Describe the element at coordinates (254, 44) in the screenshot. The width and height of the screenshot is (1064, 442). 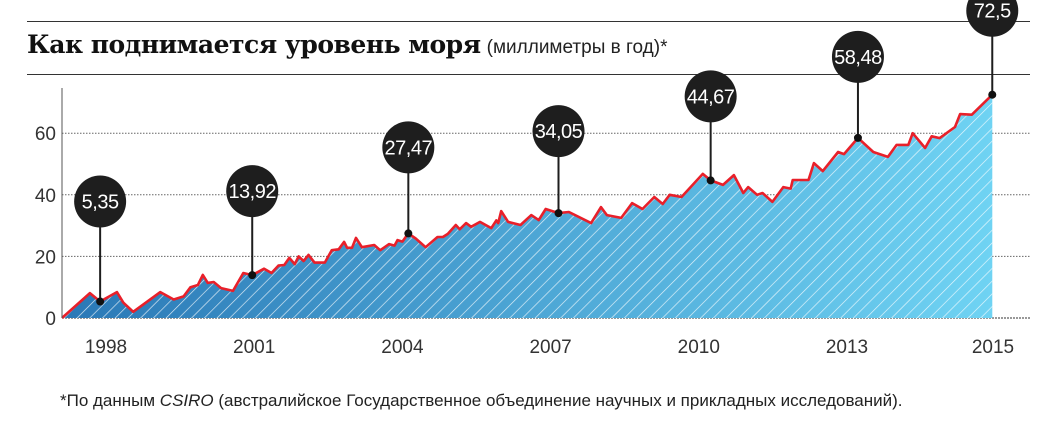
I see `chart-title: Как поднимается уровень моря` at that location.